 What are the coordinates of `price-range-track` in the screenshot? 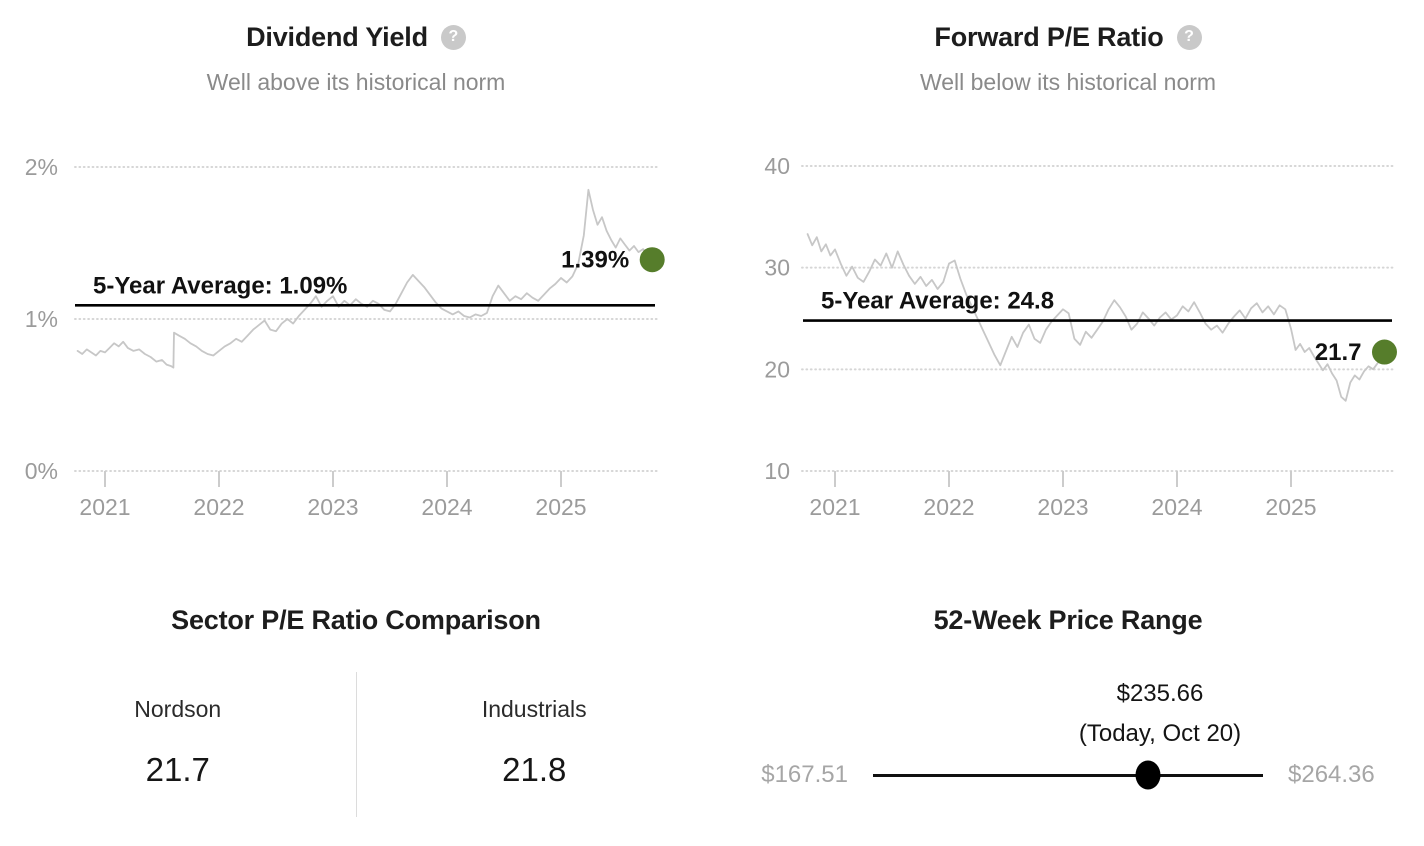 It's located at (1068, 775).